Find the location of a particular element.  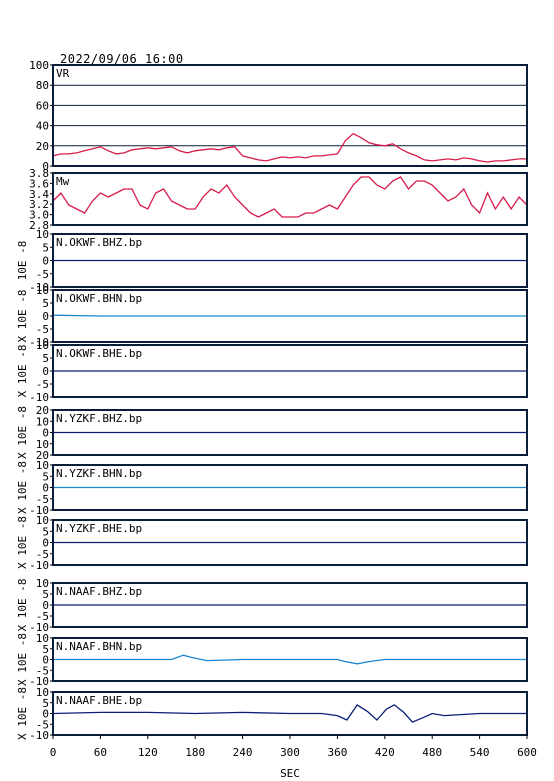

x-tick-label: 300 is located at coordinates (290, 752).